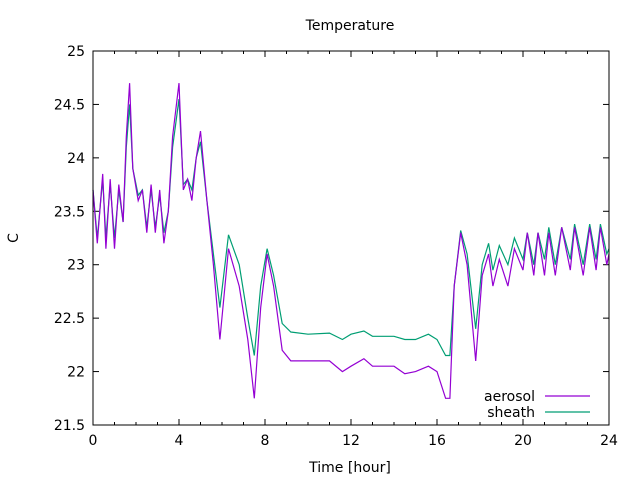 This screenshot has width=640, height=480. What do you see at coordinates (76, 159) in the screenshot?
I see `y-tick-label: 24` at bounding box center [76, 159].